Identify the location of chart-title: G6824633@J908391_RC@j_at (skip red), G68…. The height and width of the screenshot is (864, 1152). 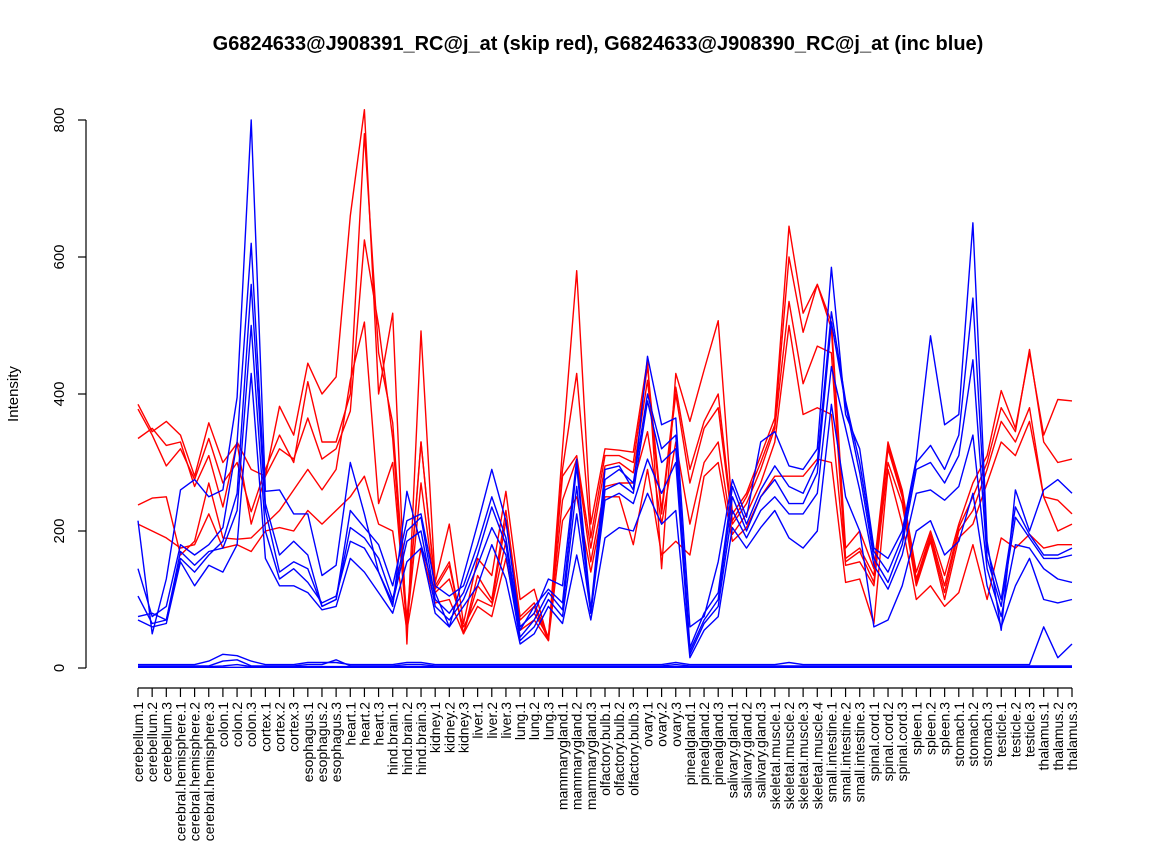
(598, 44).